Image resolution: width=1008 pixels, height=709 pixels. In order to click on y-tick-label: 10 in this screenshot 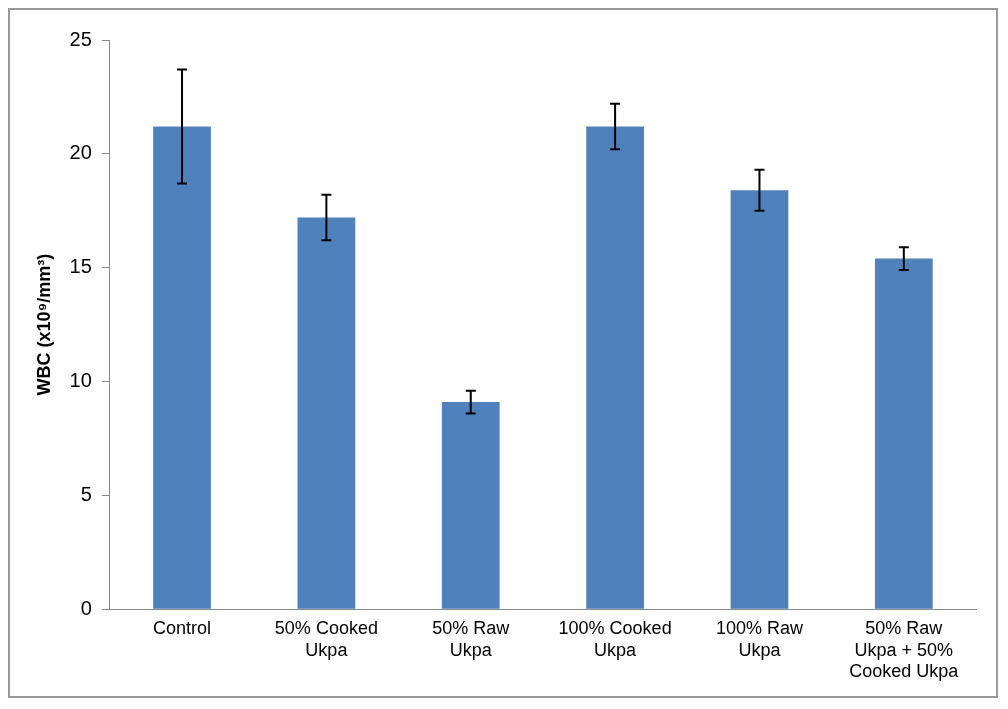, I will do `click(80, 380)`.